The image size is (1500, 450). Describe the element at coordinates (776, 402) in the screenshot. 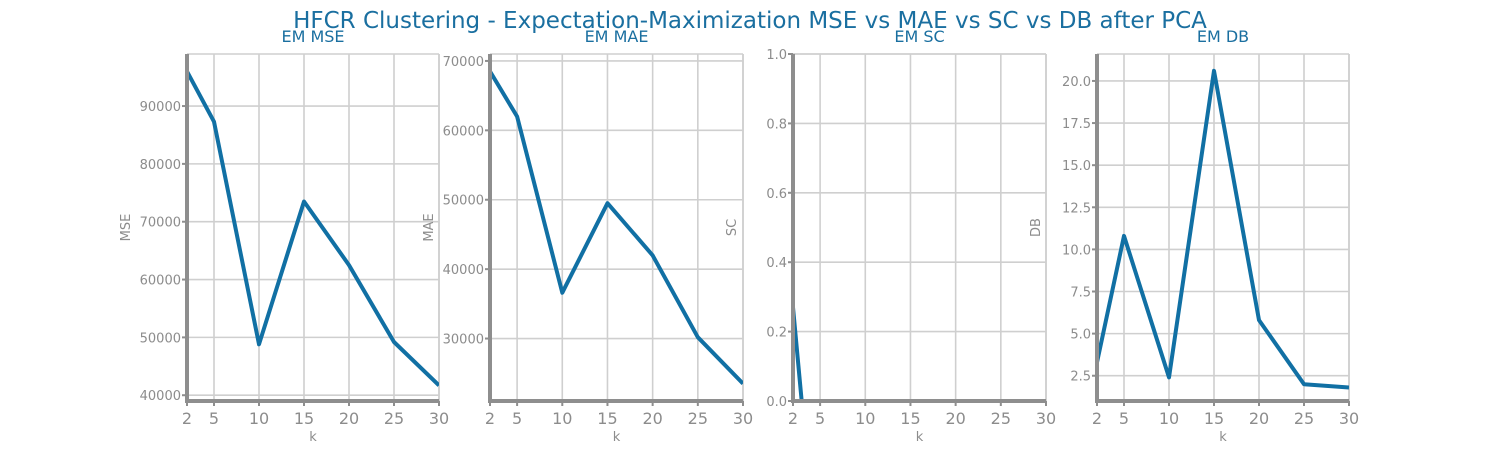

I see `y-tick-label: 0.0` at that location.